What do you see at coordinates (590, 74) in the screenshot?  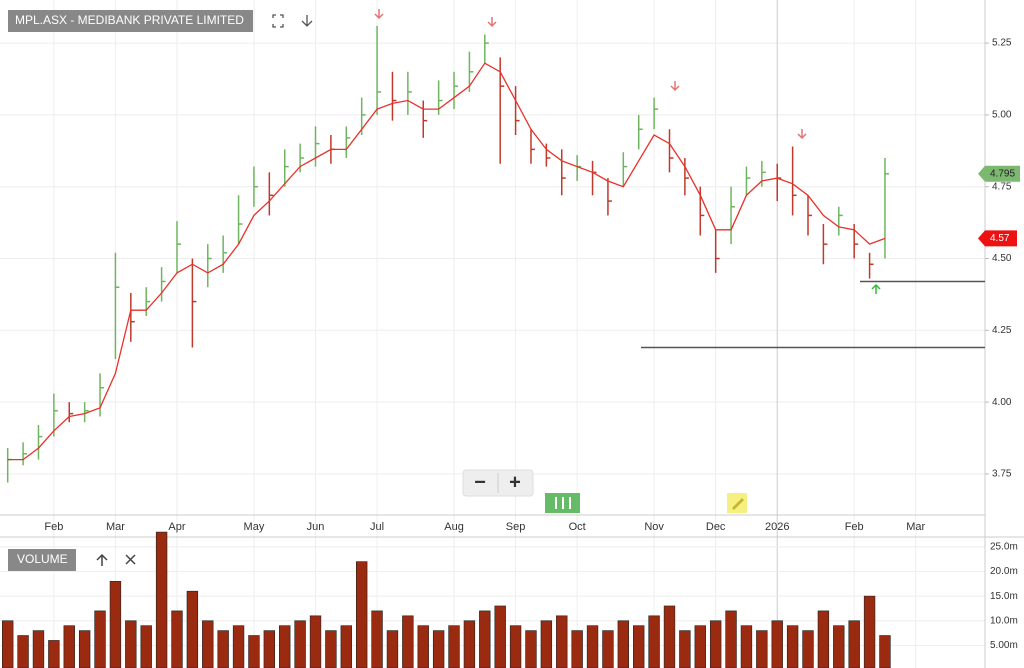 I see `high-arrows` at bounding box center [590, 74].